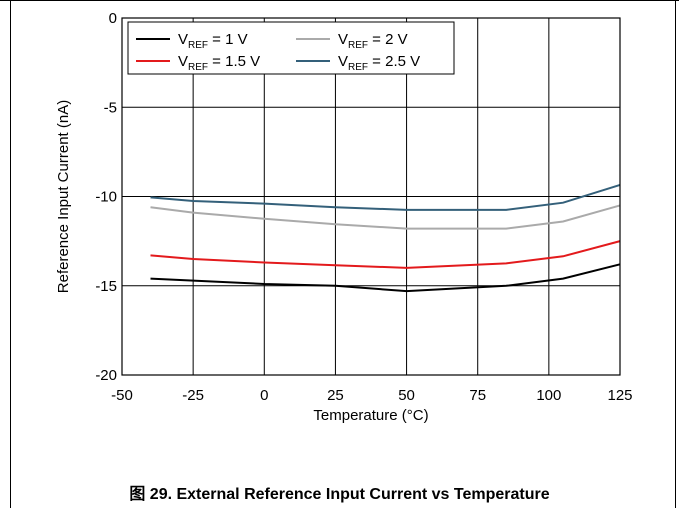 This screenshot has height=508, width=679. I want to click on x-tick-label: 0, so click(264, 395).